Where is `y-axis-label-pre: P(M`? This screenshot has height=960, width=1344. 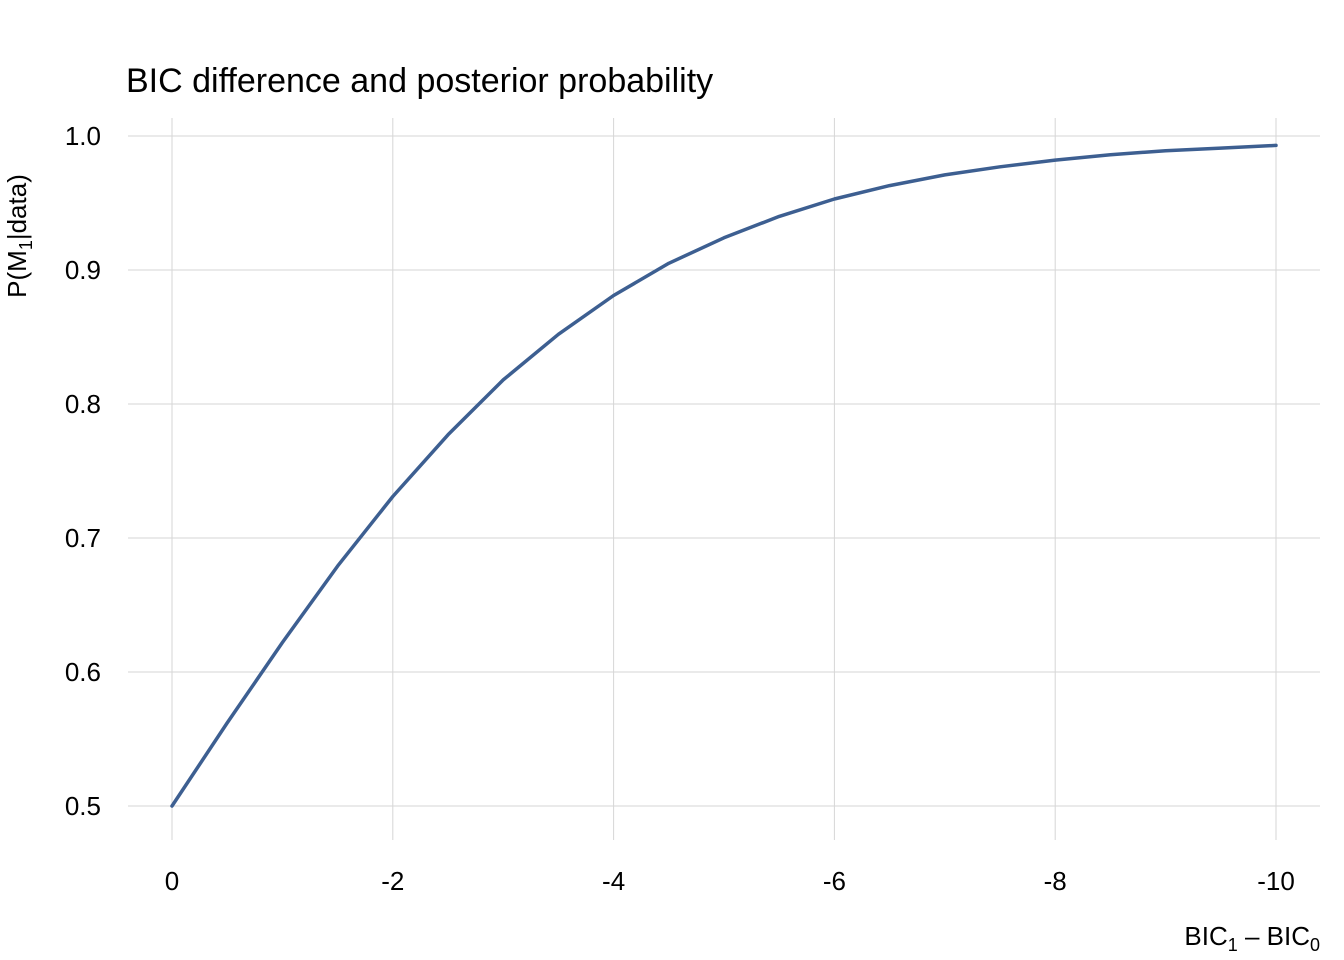 y-axis-label-pre: P(M is located at coordinates (17, 274).